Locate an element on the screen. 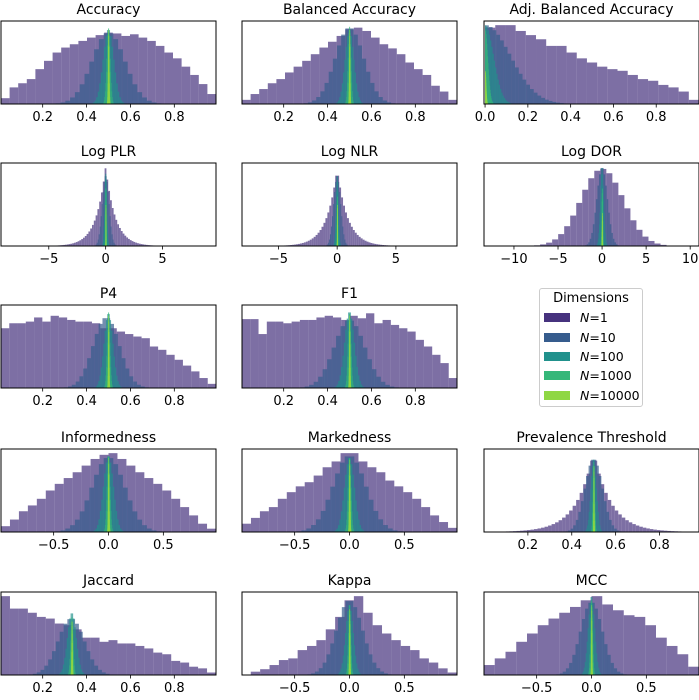 The image size is (699, 700). panel-title: P4 is located at coordinates (108, 294).